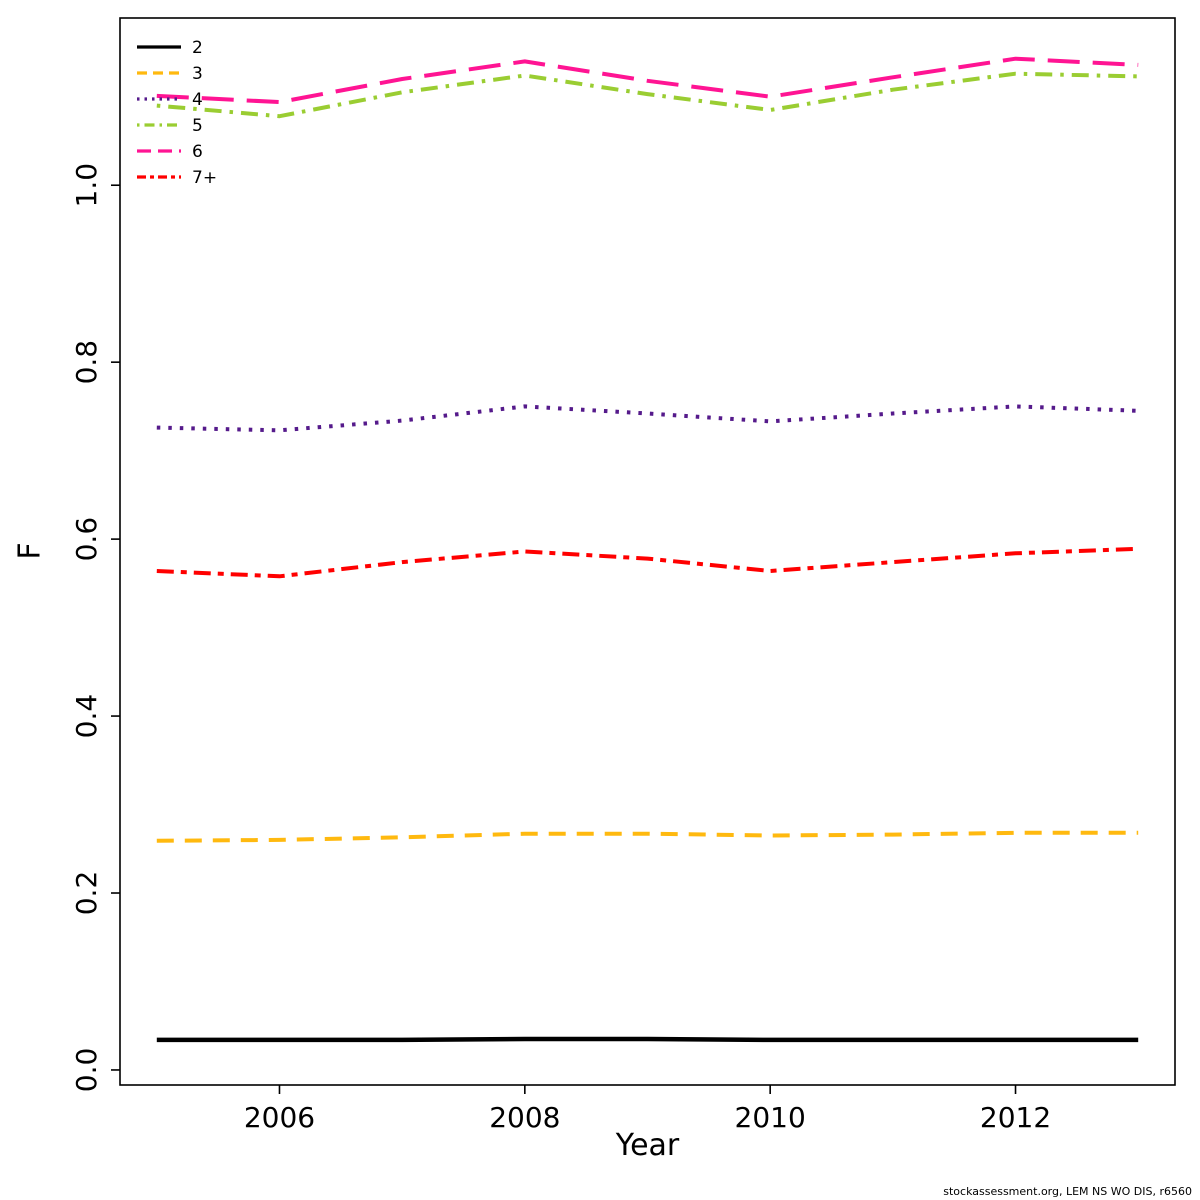 Image resolution: width=1200 pixels, height=1200 pixels. What do you see at coordinates (647, 1145) in the screenshot?
I see `x-axis-label: Year` at bounding box center [647, 1145].